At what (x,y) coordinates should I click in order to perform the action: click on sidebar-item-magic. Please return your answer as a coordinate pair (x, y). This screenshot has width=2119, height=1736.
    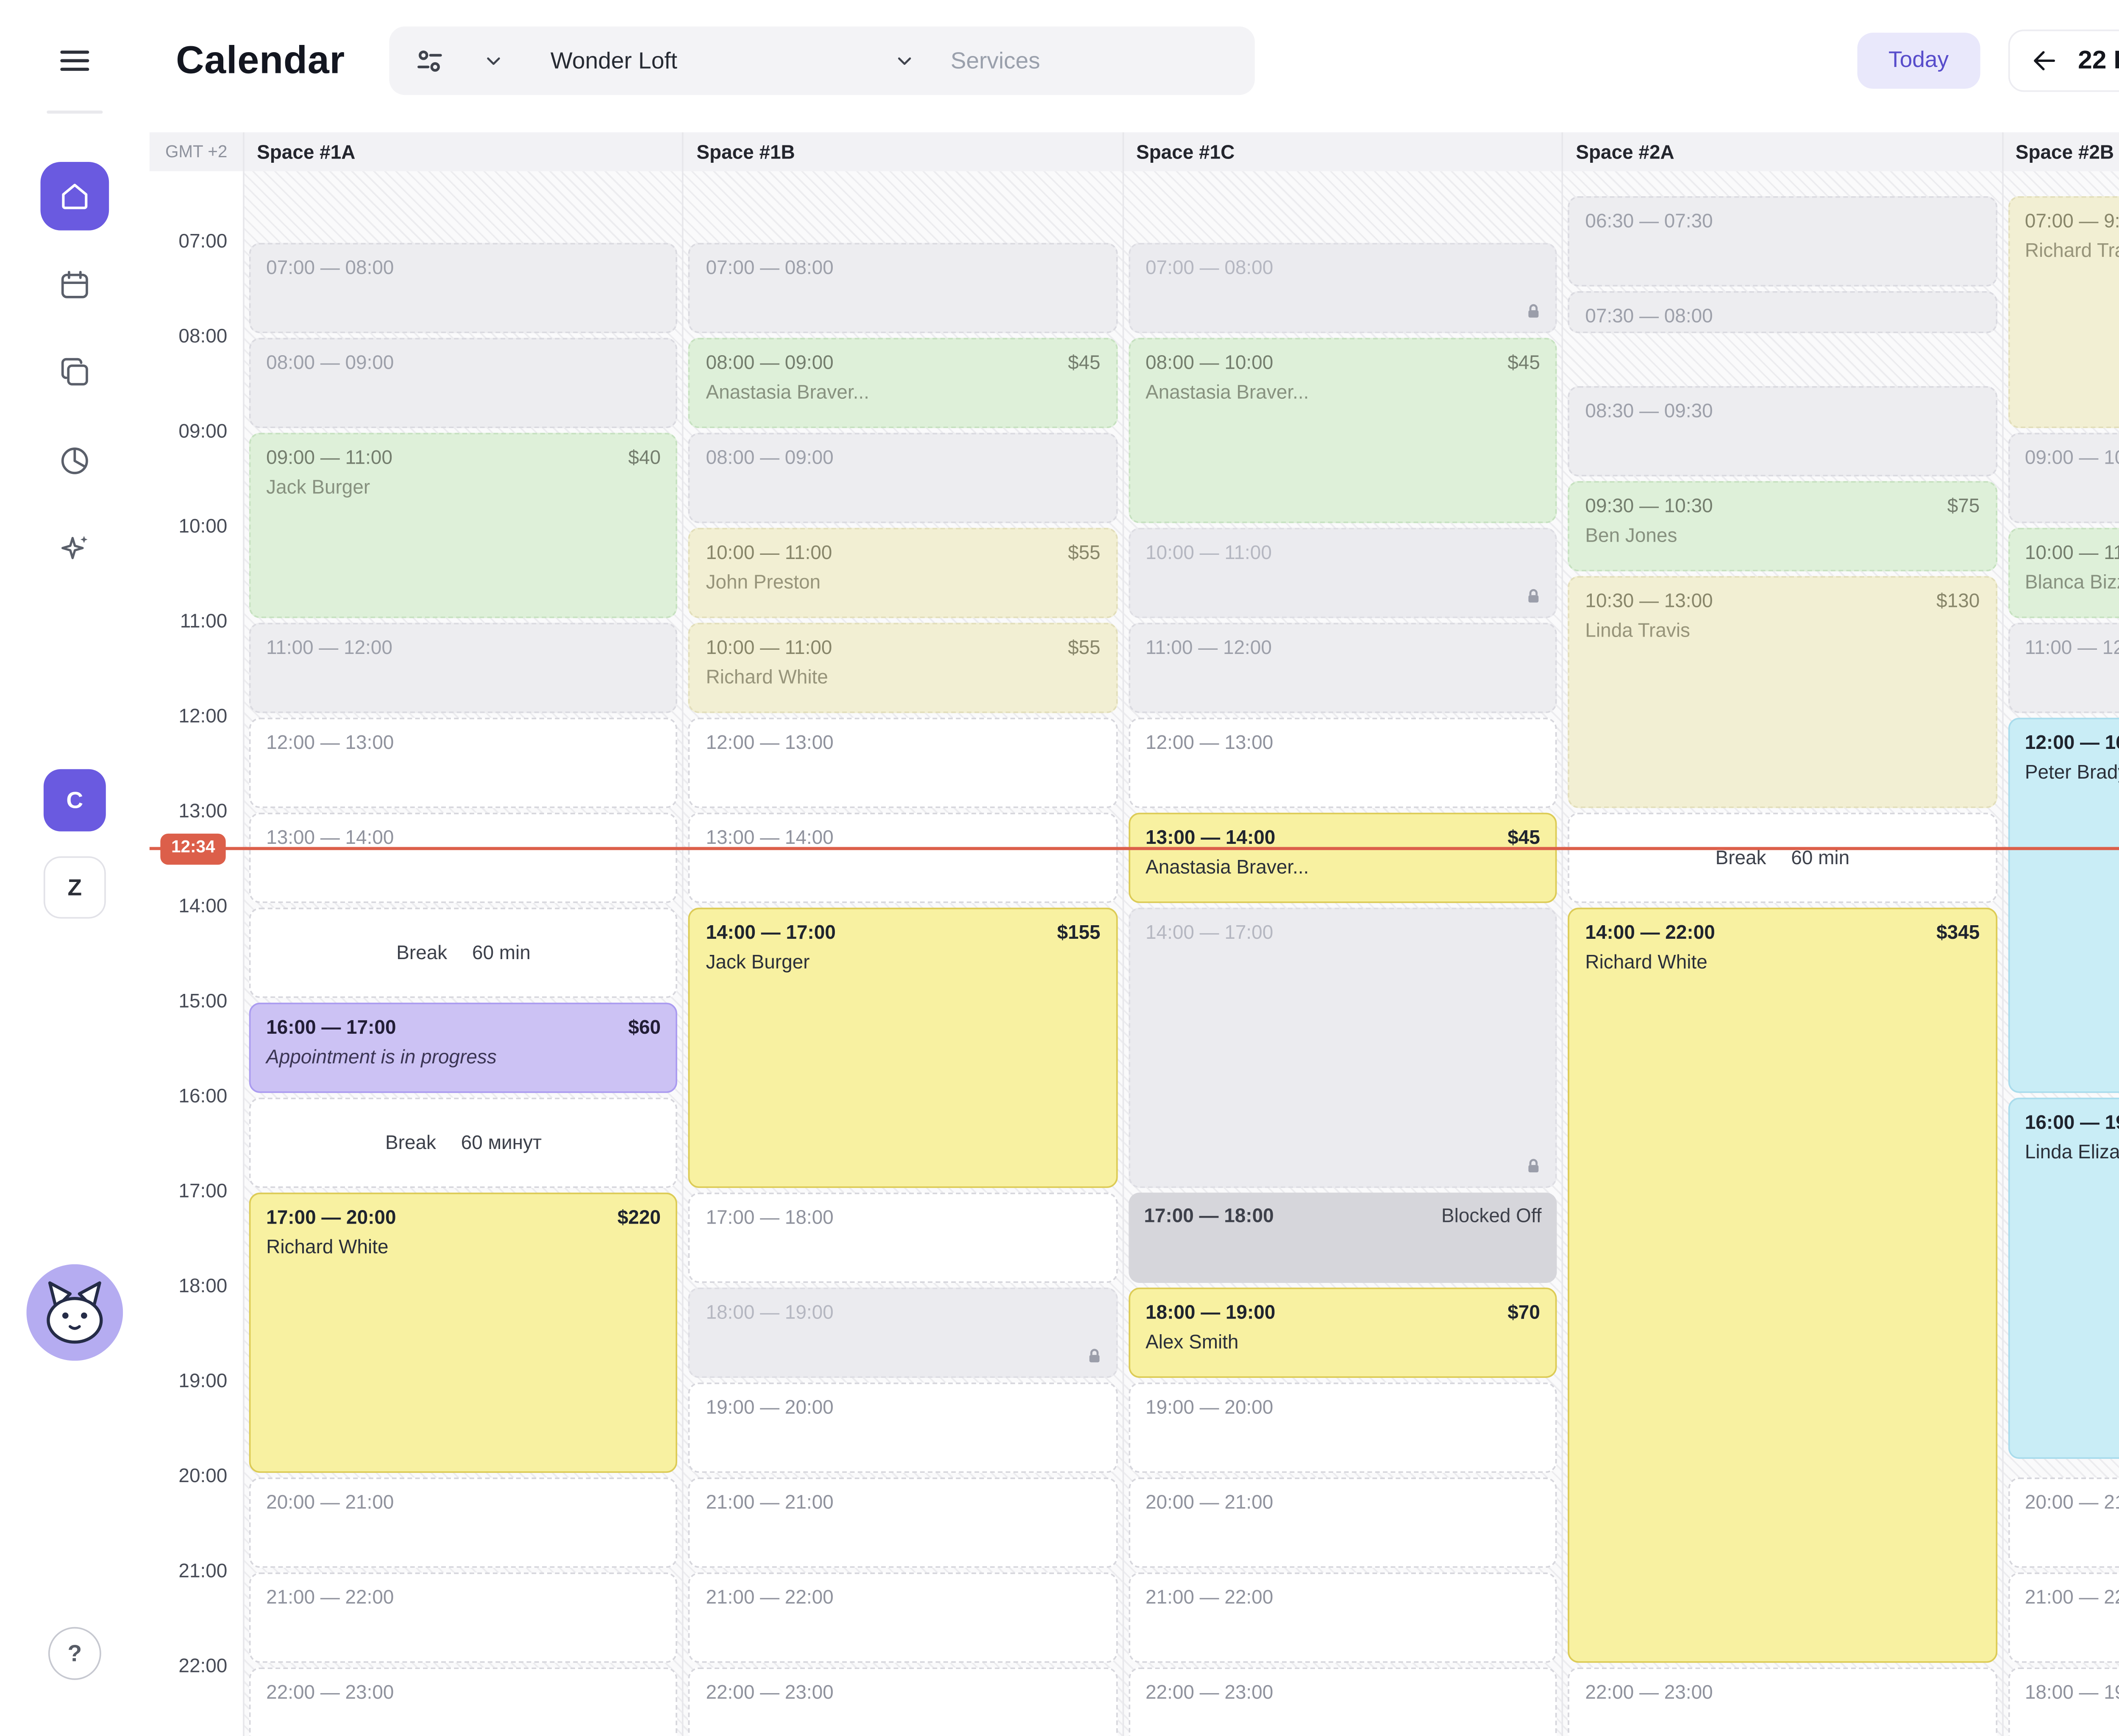
    Looking at the image, I should click on (75, 548).